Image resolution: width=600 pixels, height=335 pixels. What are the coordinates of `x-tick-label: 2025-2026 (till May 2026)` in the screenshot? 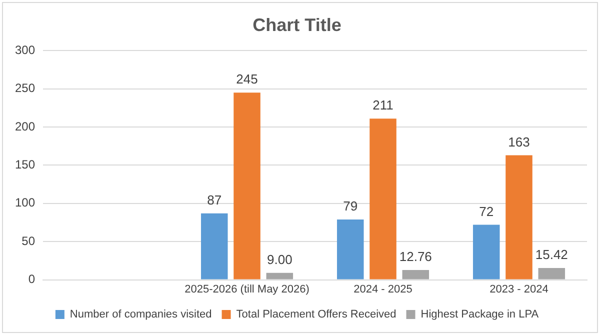 It's located at (247, 289).